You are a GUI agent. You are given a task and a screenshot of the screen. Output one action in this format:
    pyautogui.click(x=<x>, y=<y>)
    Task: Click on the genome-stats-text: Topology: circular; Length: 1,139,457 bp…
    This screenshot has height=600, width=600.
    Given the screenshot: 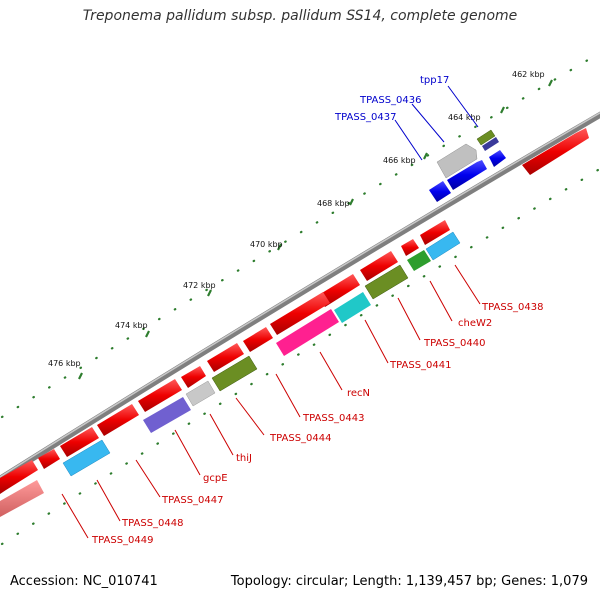 What is the action you would take?
    pyautogui.click(x=409, y=581)
    